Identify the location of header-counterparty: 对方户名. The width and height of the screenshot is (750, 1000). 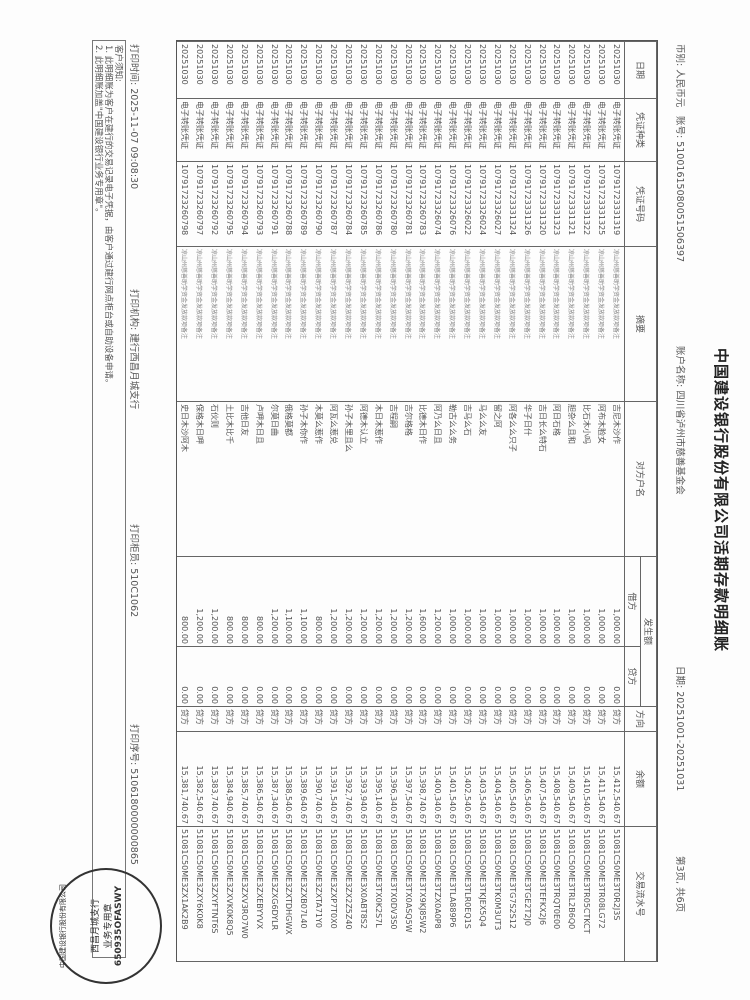
(640, 479).